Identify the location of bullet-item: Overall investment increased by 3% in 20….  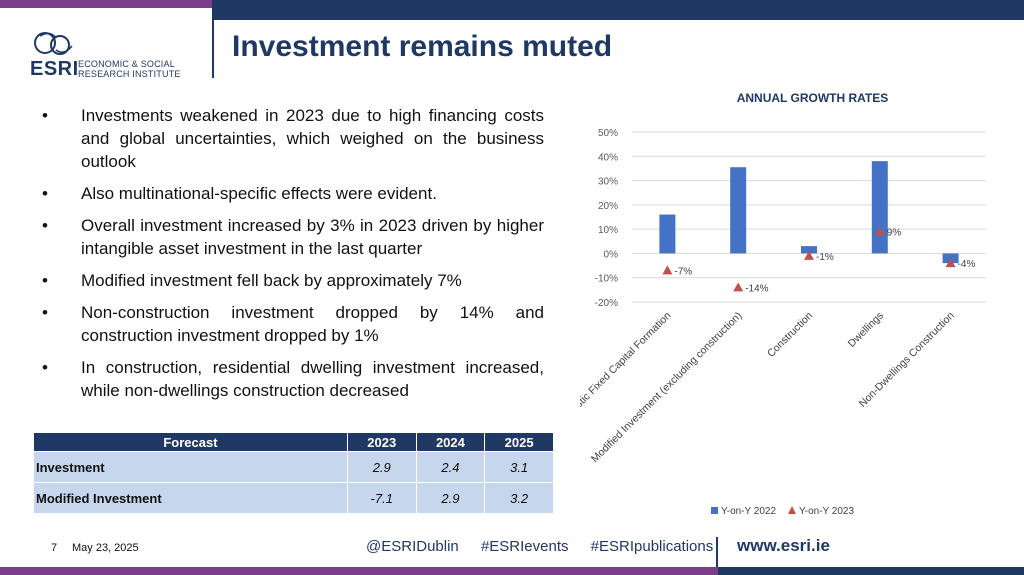
(292, 237).